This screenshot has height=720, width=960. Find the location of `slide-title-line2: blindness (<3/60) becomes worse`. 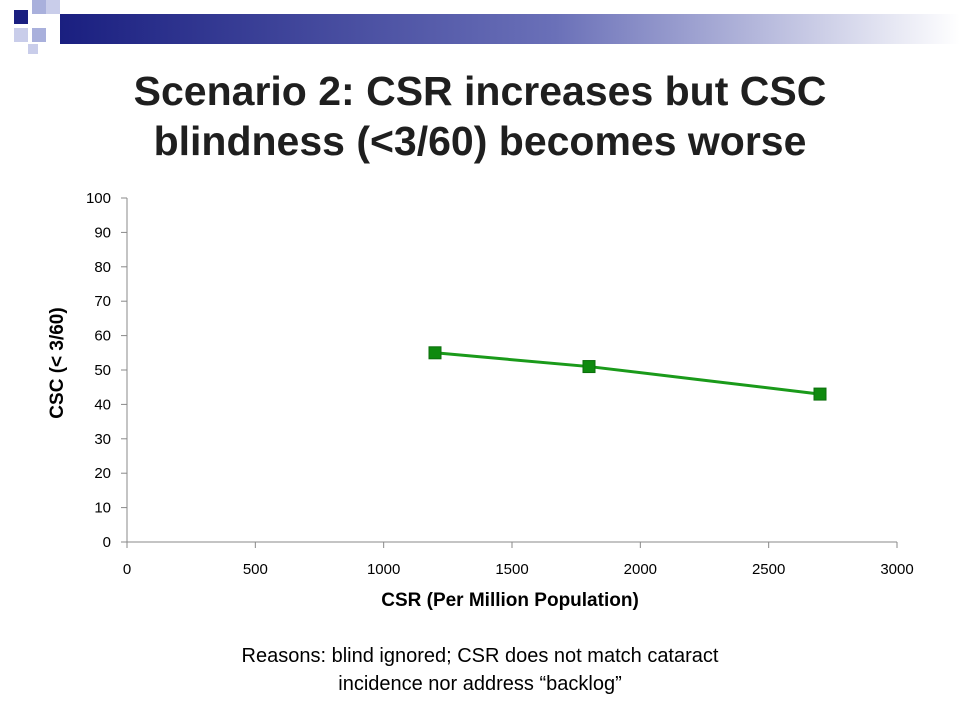

slide-title-line2: blindness (<3/60) becomes worse is located at coordinates (480, 141).